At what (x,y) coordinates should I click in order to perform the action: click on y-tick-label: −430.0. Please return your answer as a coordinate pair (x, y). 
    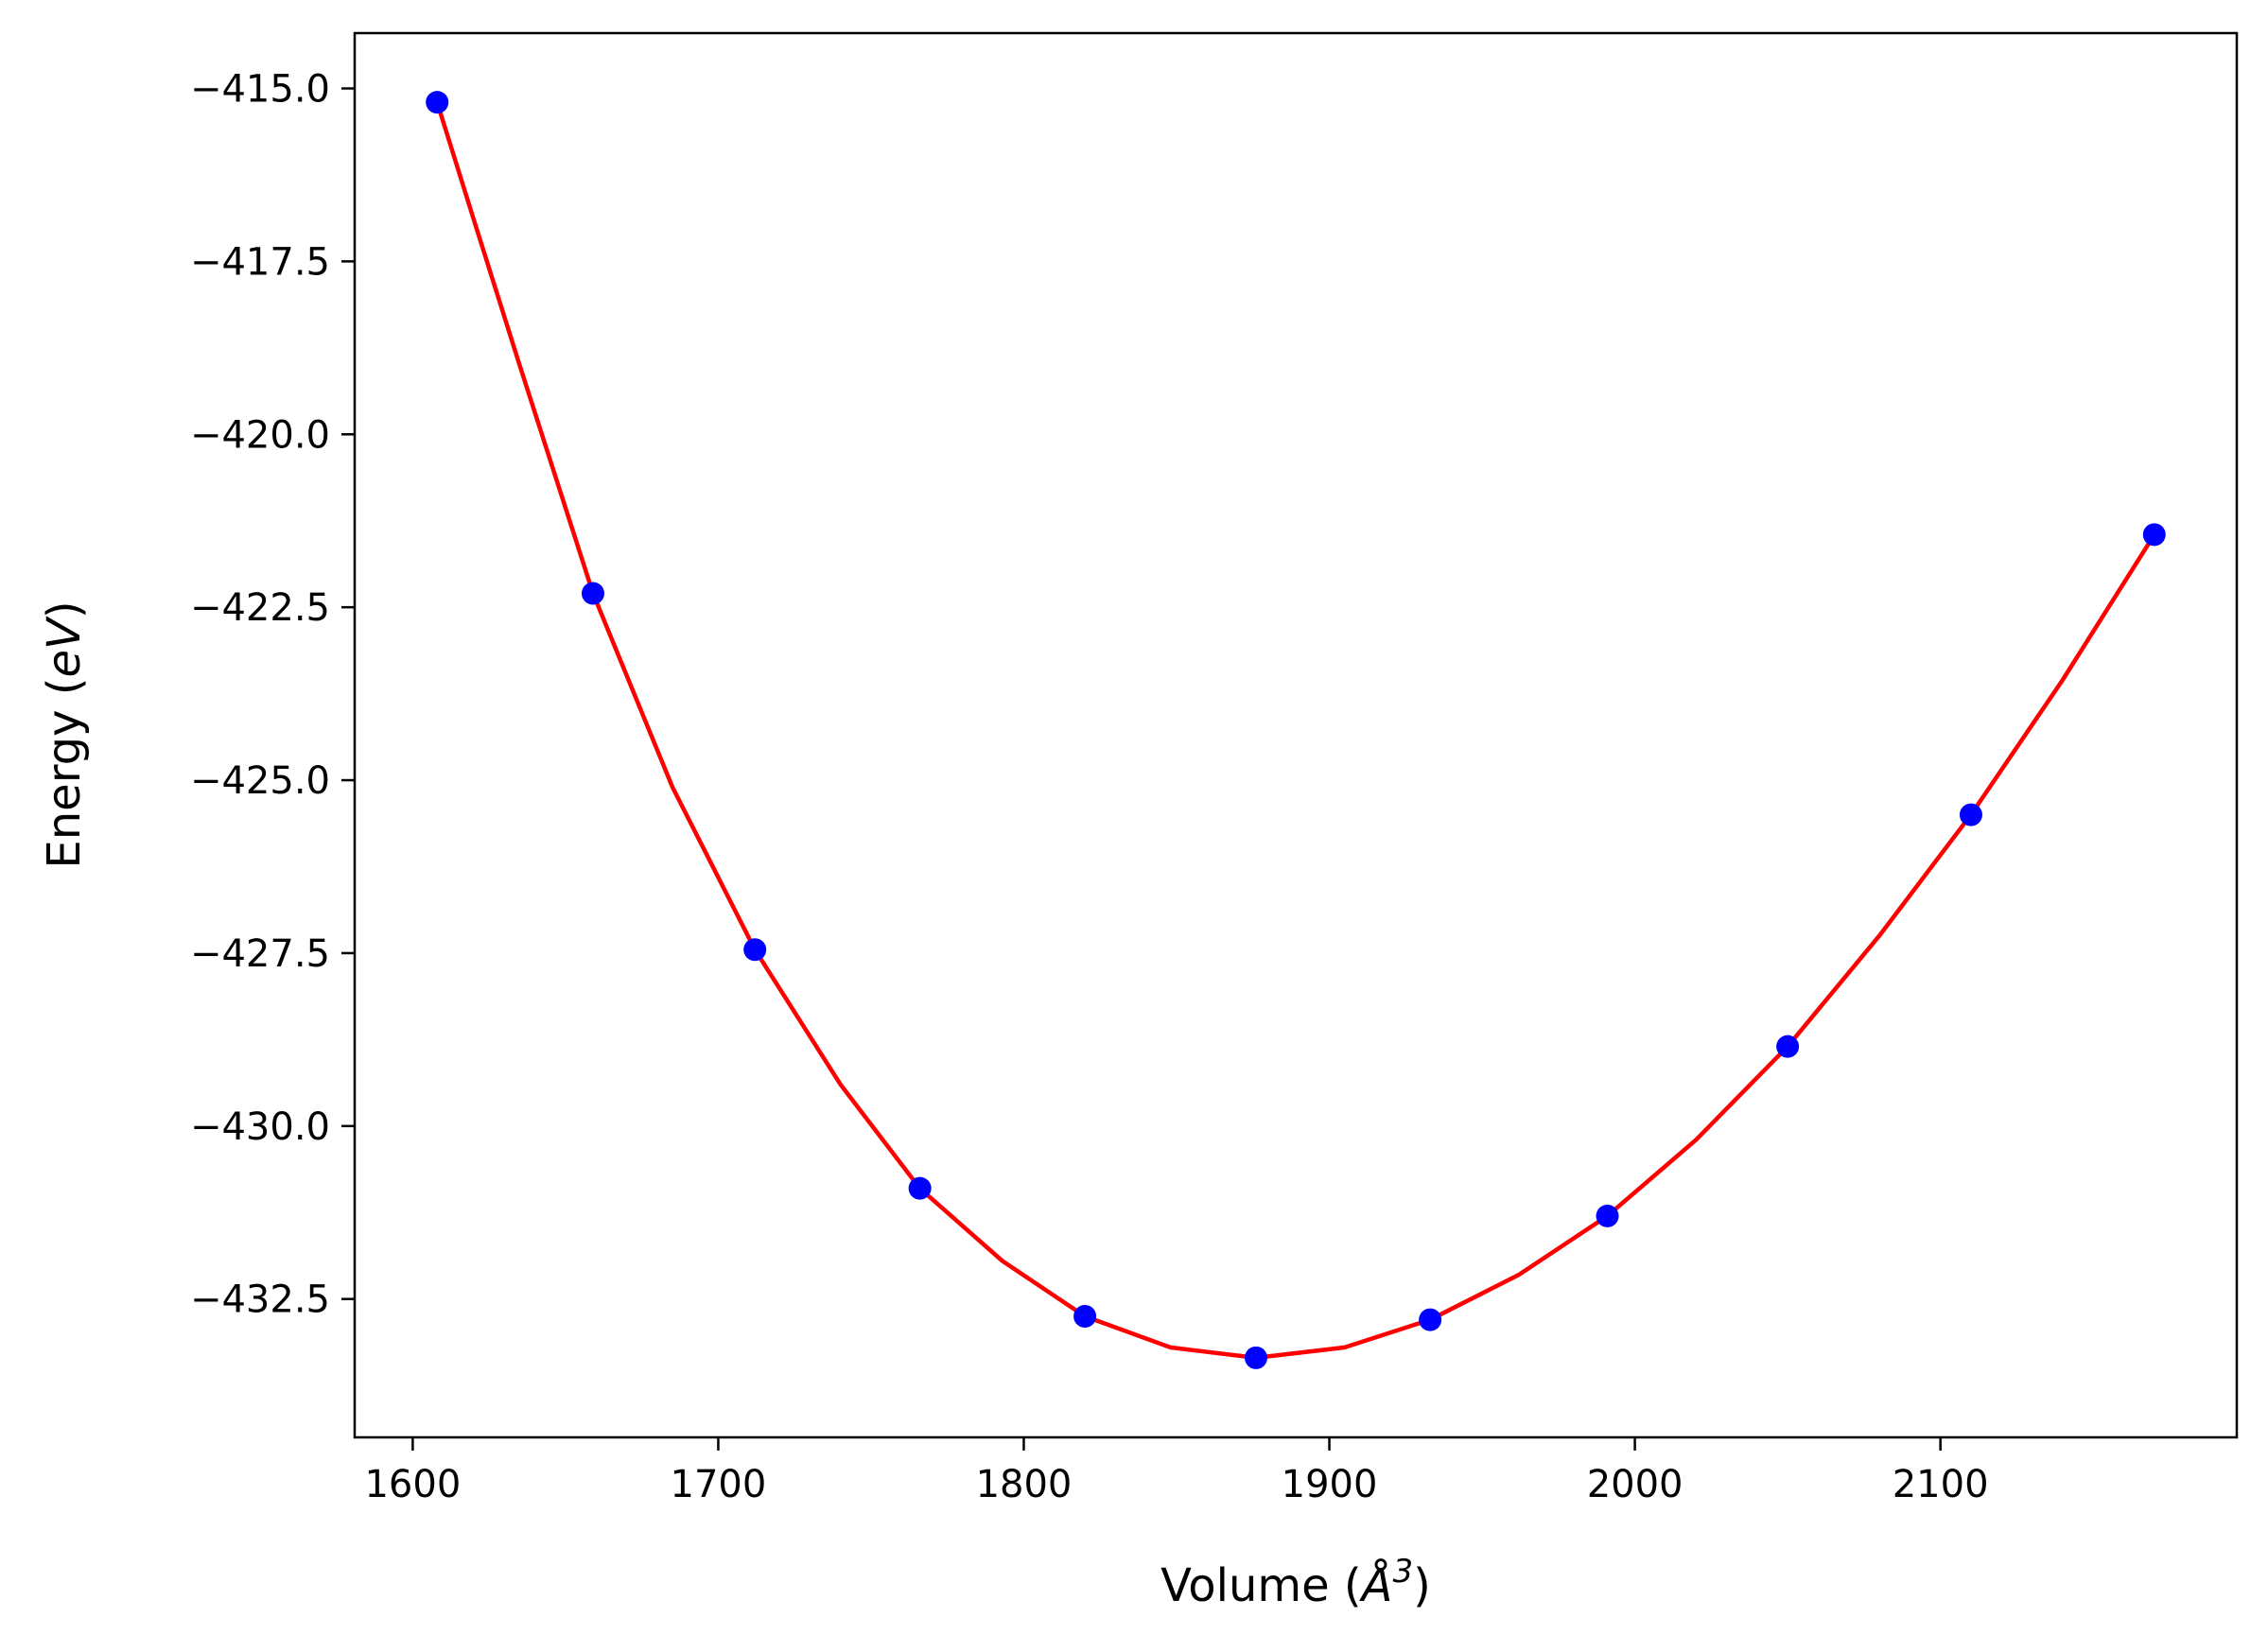
    Looking at the image, I should click on (260, 1127).